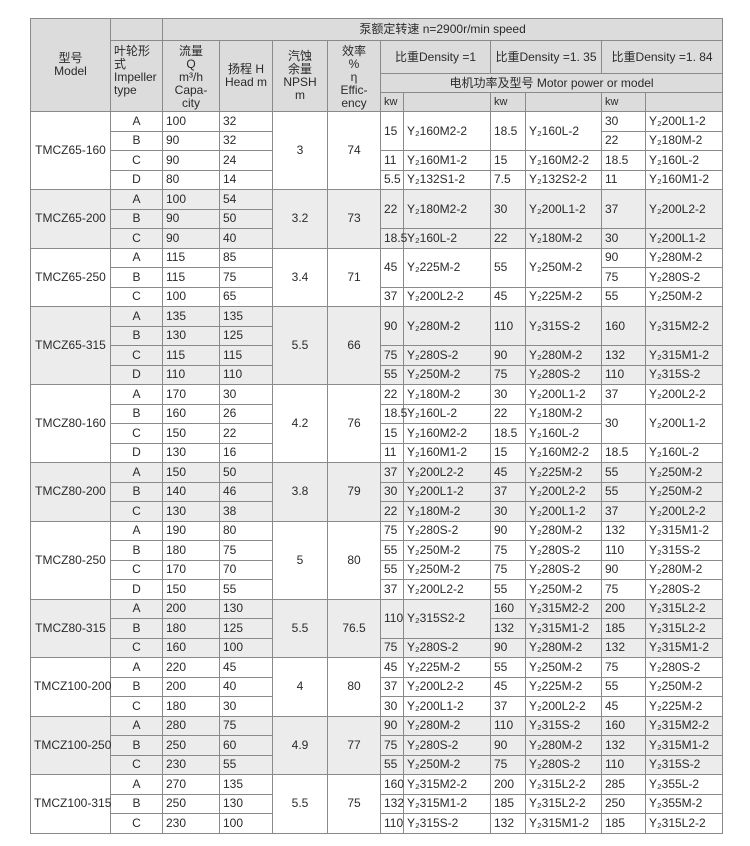 The width and height of the screenshot is (750, 846). What do you see at coordinates (447, 131) in the screenshot?
I see `motor-model-density-1: Y₂160M2-2` at bounding box center [447, 131].